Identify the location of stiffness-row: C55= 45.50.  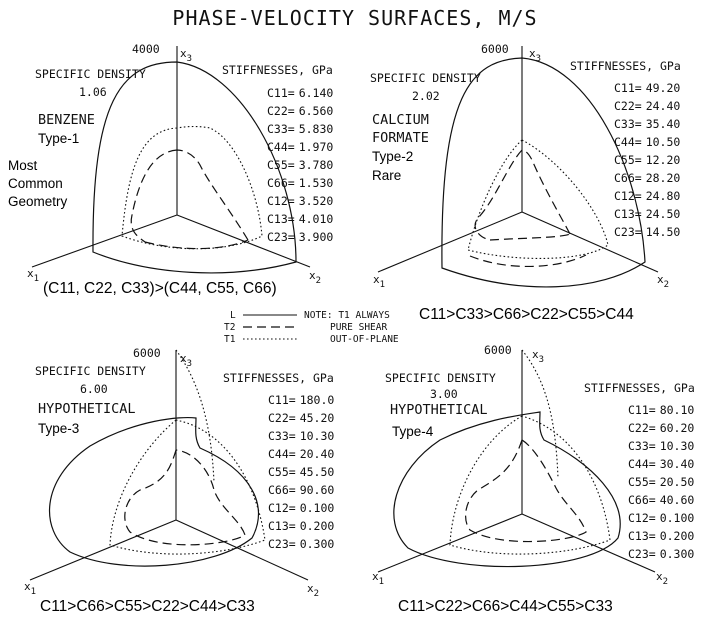
(301, 472).